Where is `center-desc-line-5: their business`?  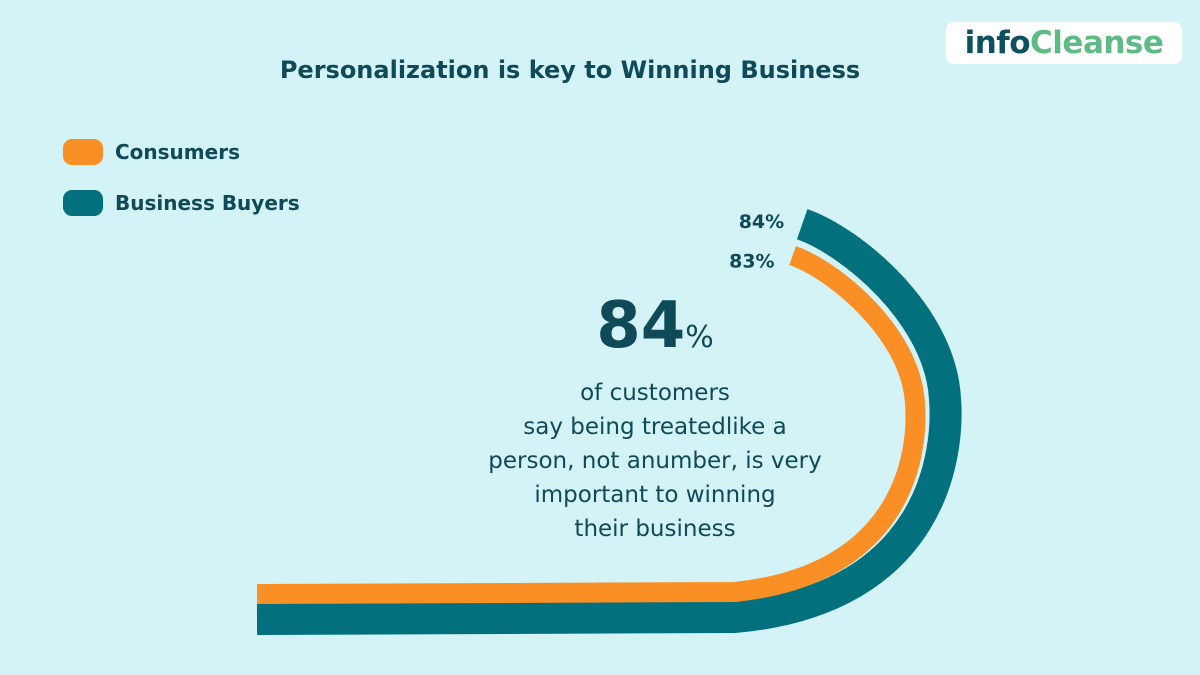
center-desc-line-5: their business is located at coordinates (655, 529).